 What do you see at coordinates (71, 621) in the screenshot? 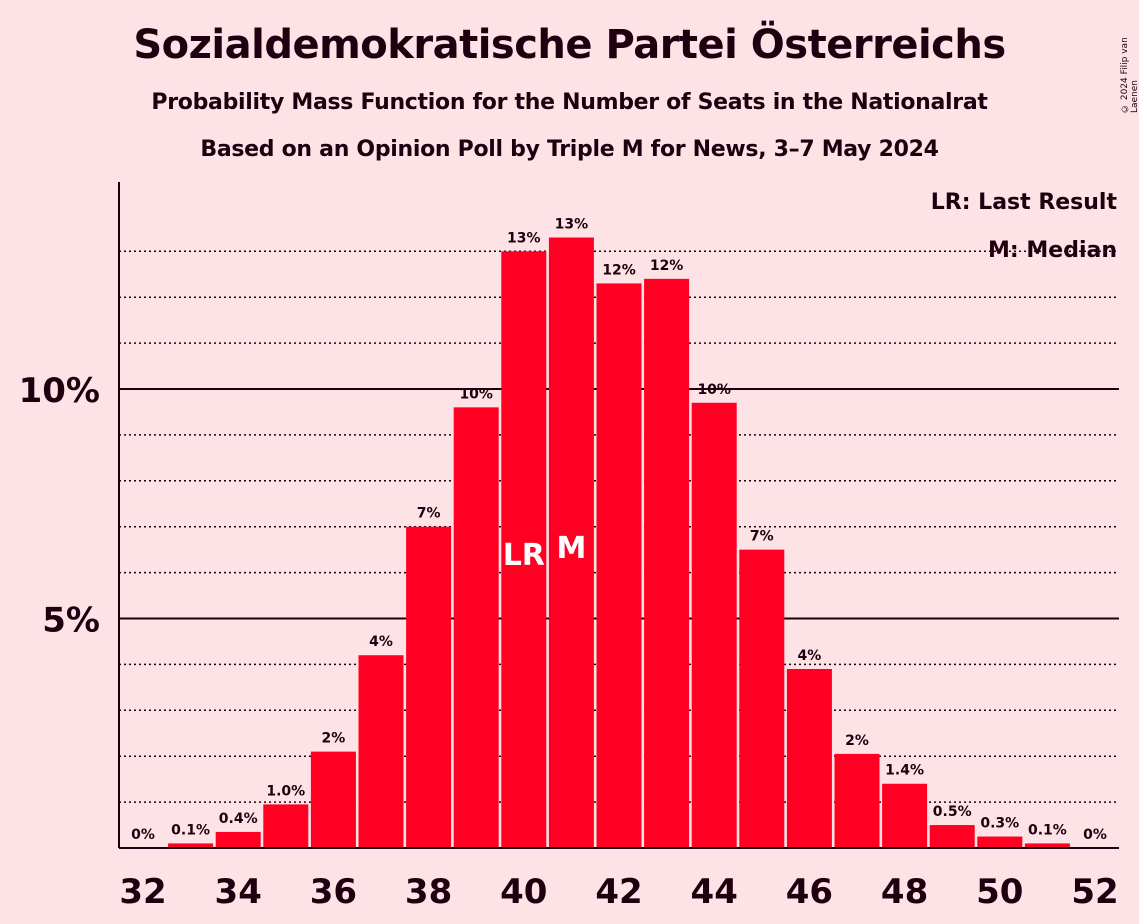
I see `y-tick-label: 5%` at bounding box center [71, 621].